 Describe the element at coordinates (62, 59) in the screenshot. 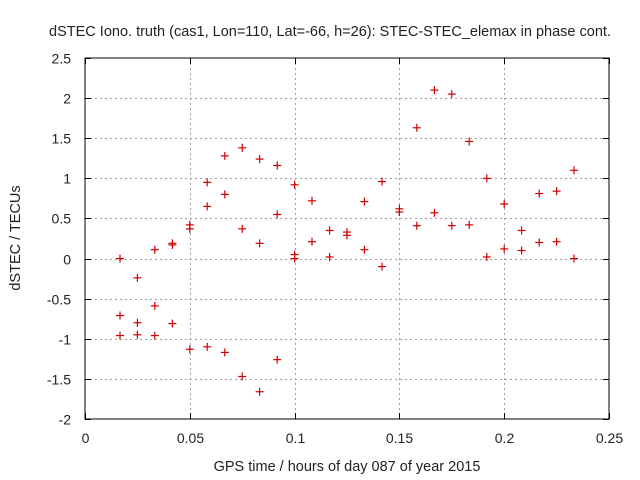

I see `y-tick-label: 2.5` at that location.